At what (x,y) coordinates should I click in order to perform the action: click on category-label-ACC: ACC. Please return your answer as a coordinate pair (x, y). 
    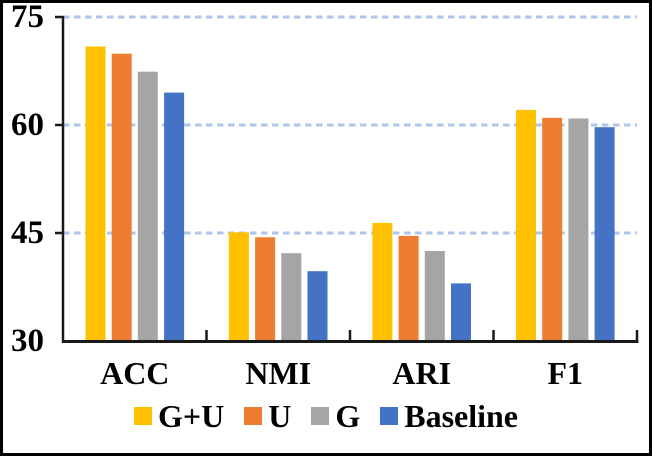
    Looking at the image, I should click on (135, 373).